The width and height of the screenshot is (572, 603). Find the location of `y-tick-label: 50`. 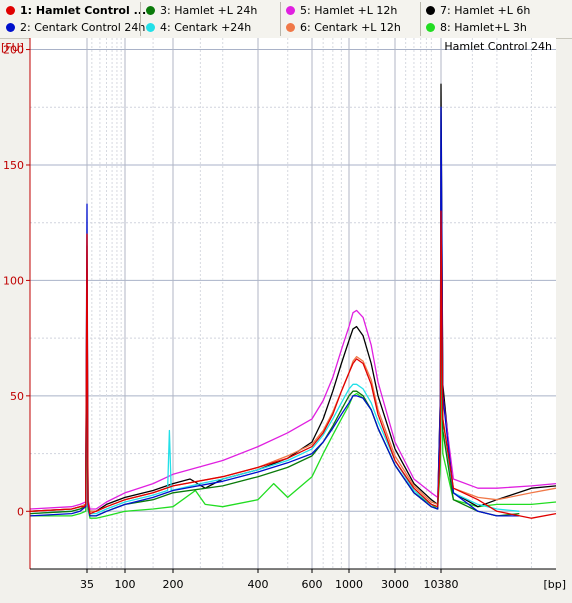

y-tick-label: 50 is located at coordinates (17, 396).